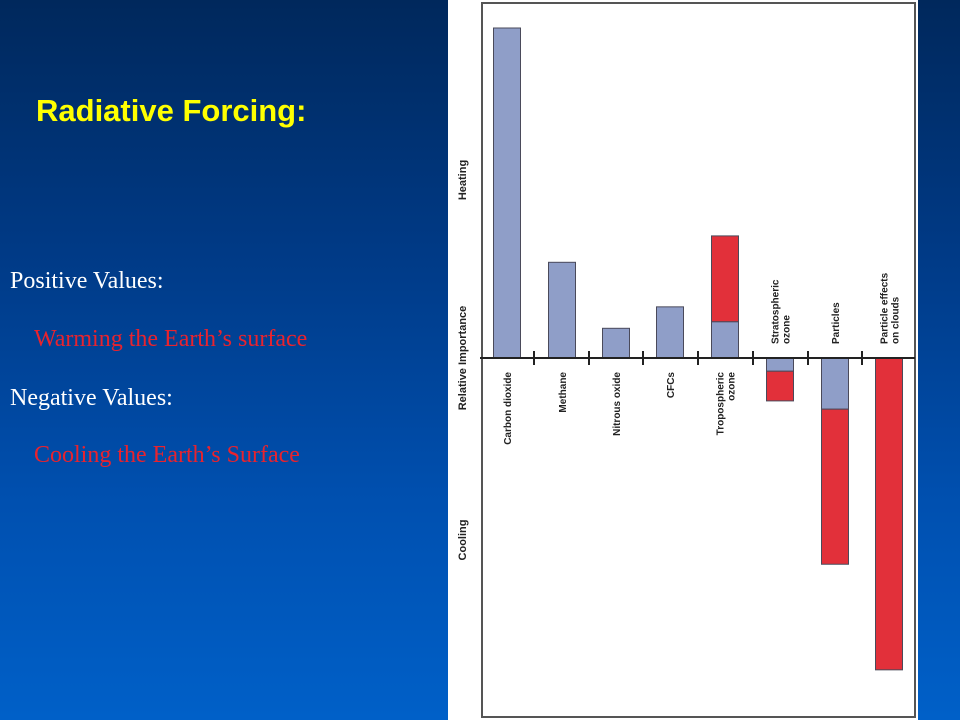 Image resolution: width=960 pixels, height=720 pixels. What do you see at coordinates (616, 343) in the screenshot?
I see `bar-nitrous-oxide-blue` at bounding box center [616, 343].